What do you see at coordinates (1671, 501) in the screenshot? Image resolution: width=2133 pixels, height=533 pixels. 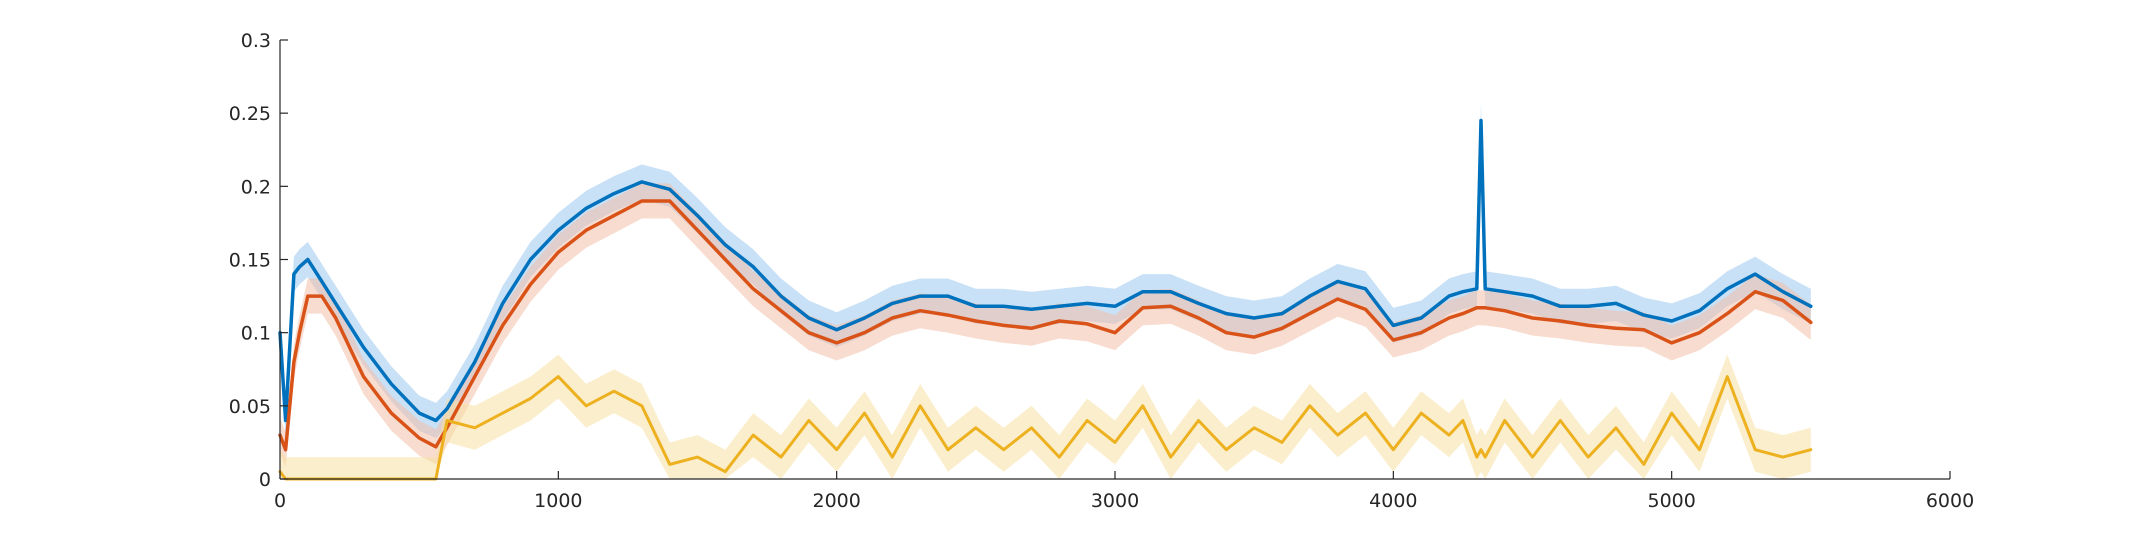 I see `x-tick-label: 5000` at bounding box center [1671, 501].